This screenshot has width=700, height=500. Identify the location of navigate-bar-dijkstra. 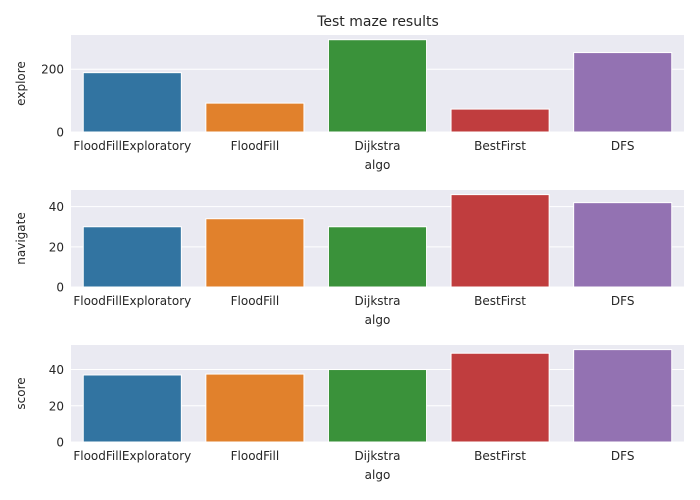
(377, 257).